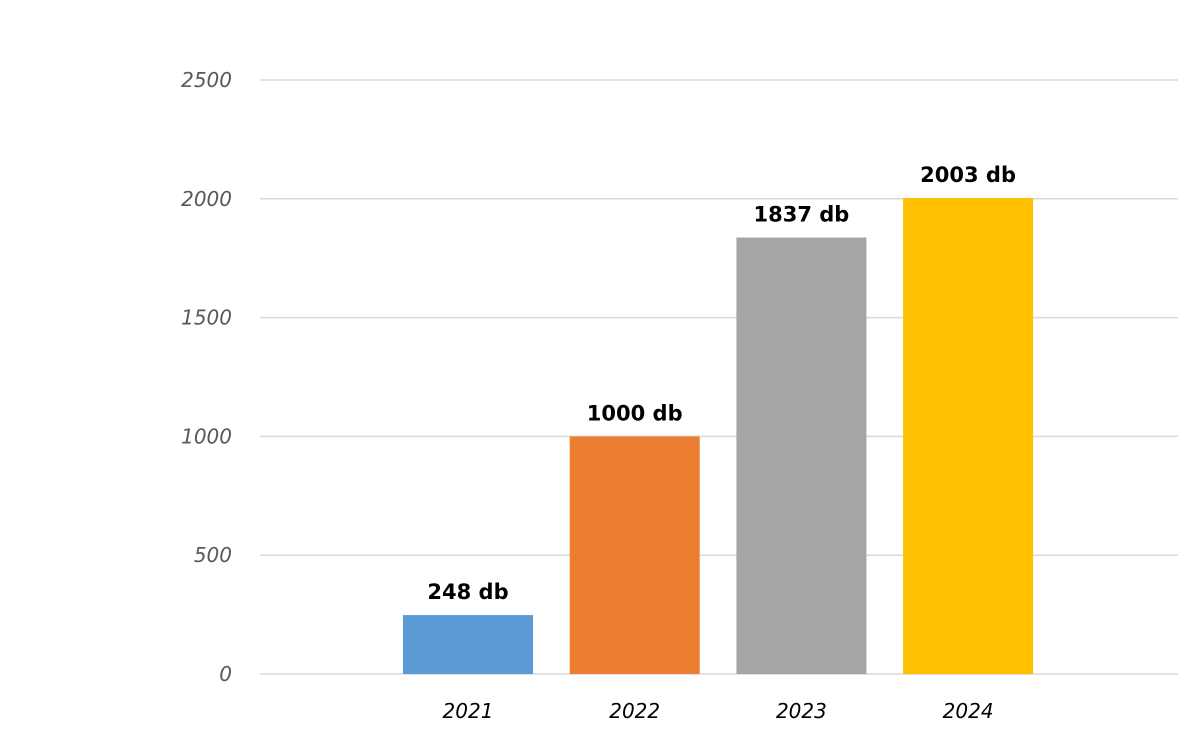  What do you see at coordinates (634, 711) in the screenshot?
I see `x-tick-label: 2022` at bounding box center [634, 711].